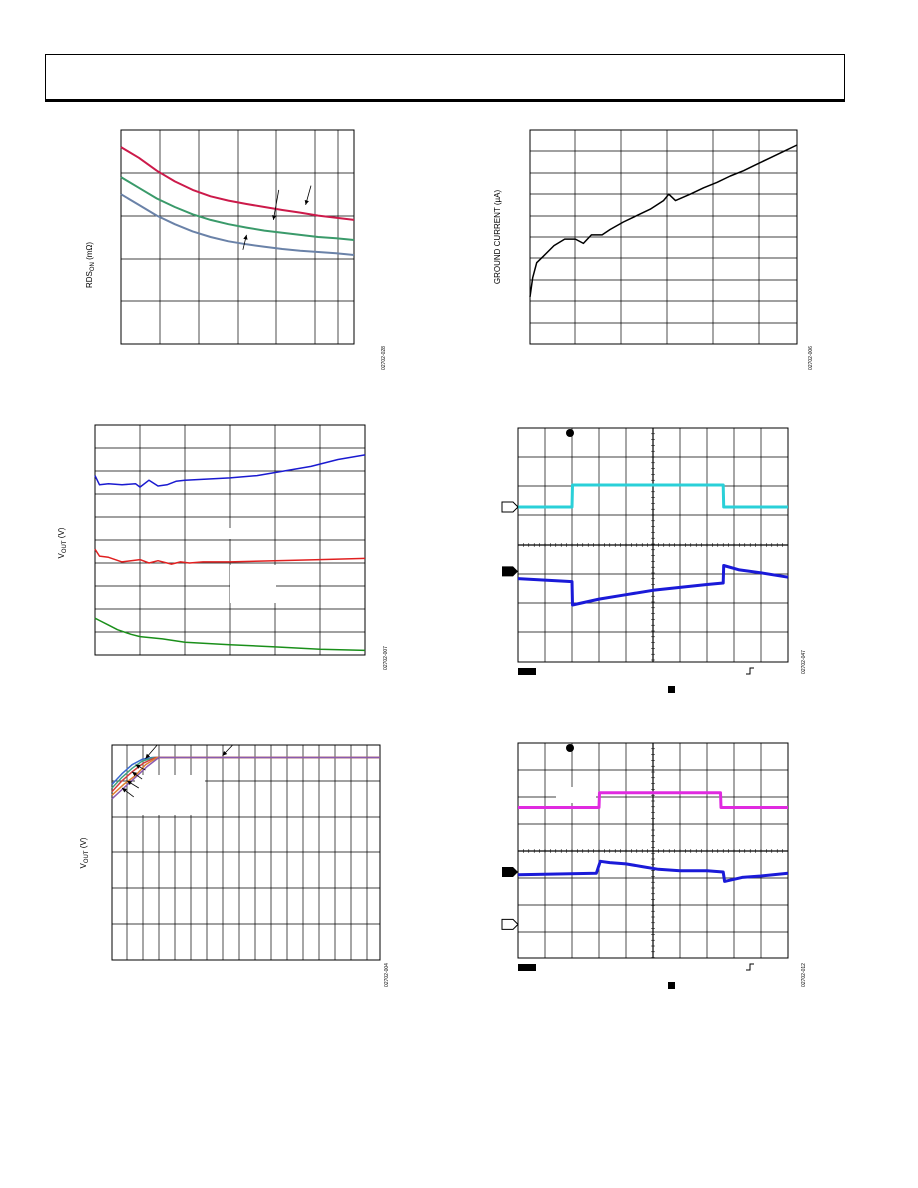 This screenshot has height=1188, width=918. I want to click on figure-id: 02702-012, so click(804, 975).